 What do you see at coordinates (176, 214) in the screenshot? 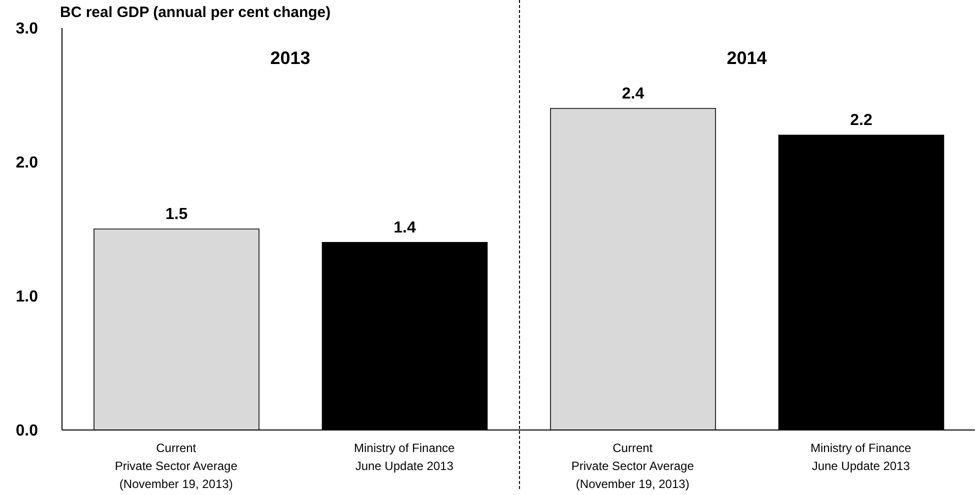
I see `data-label: 1.5` at bounding box center [176, 214].